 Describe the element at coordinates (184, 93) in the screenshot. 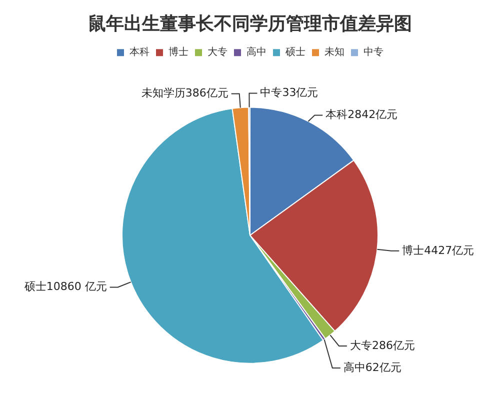

I see `data-label: 未知学历386亿元` at that location.